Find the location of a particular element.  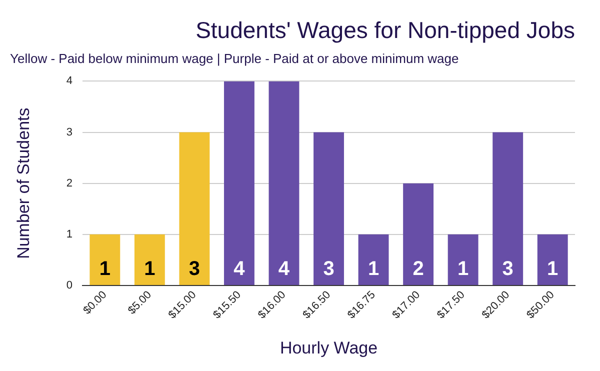

y-tick-label: 0 is located at coordinates (69, 286).